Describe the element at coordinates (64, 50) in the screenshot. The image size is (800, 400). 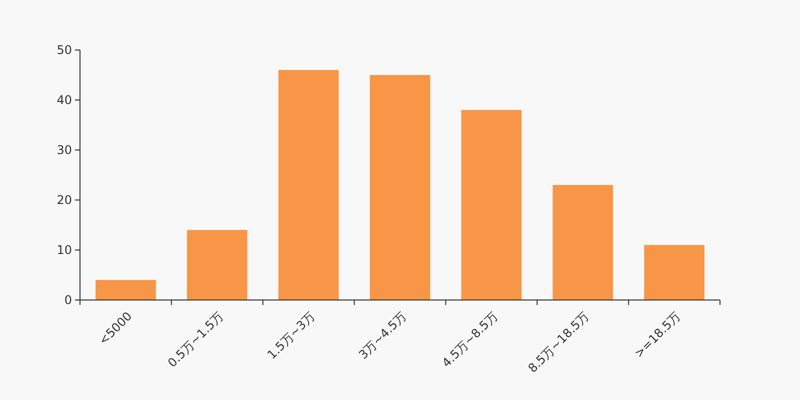
I see `y-tick-label: 50` at that location.